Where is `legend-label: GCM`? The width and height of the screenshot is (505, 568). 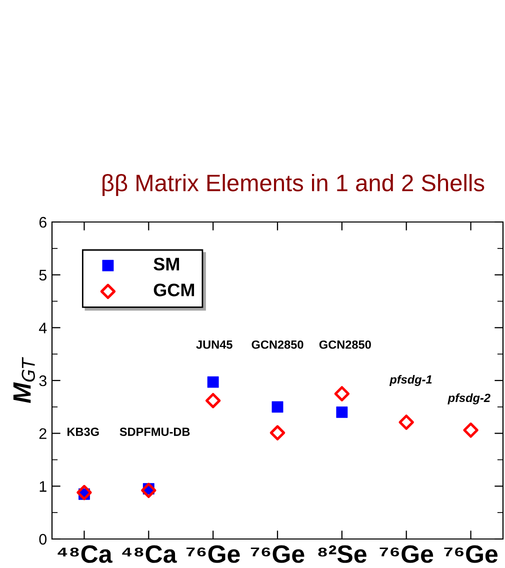 legend-label: GCM is located at coordinates (174, 290).